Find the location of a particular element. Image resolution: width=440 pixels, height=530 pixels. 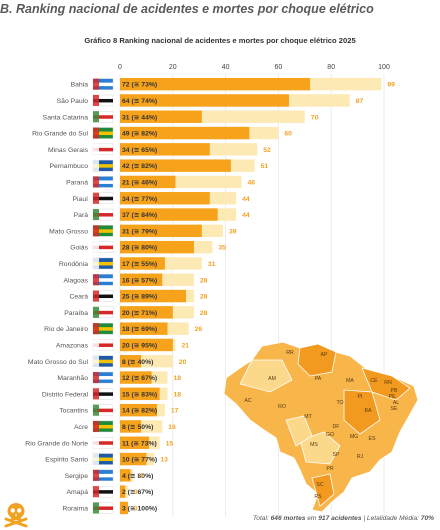

deaths-data-label: 20 (≅ 95%) is located at coordinates (139, 345).